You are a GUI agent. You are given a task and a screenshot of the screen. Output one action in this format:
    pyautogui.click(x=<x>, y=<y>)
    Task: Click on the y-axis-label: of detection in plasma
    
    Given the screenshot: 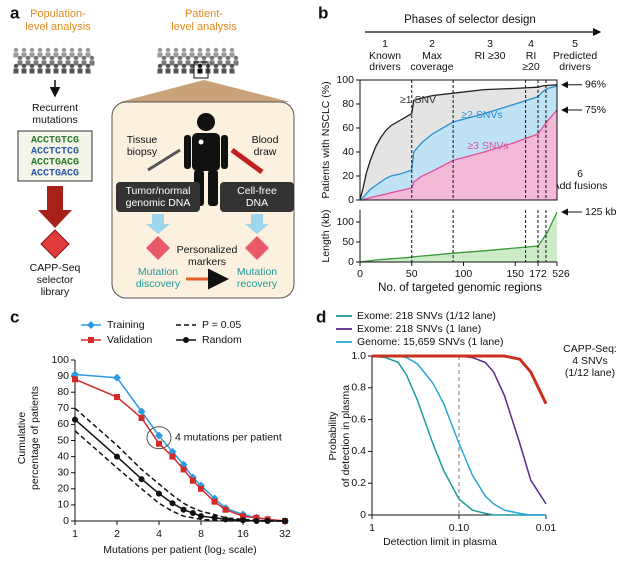 What is the action you would take?
    pyautogui.click(x=346, y=436)
    